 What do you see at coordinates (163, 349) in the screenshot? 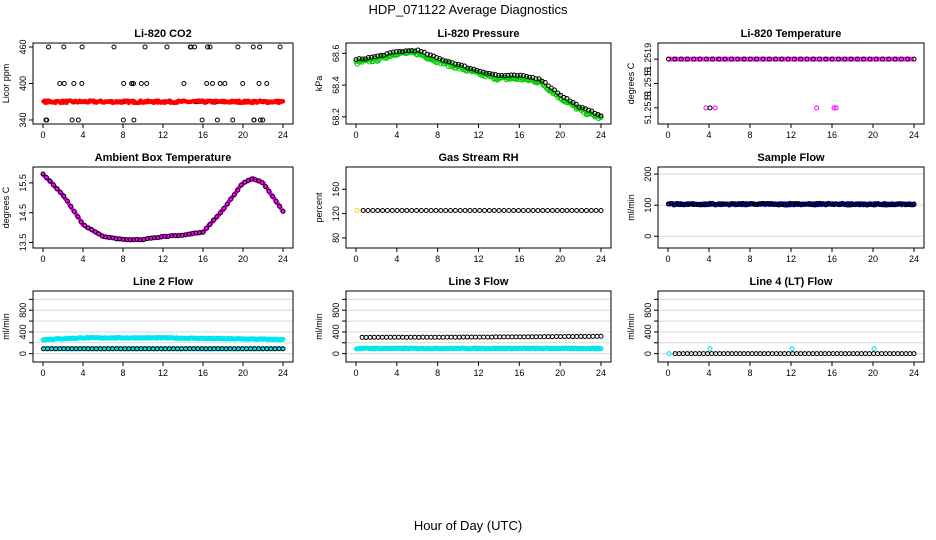
I see `series-line2-black` at bounding box center [163, 349].